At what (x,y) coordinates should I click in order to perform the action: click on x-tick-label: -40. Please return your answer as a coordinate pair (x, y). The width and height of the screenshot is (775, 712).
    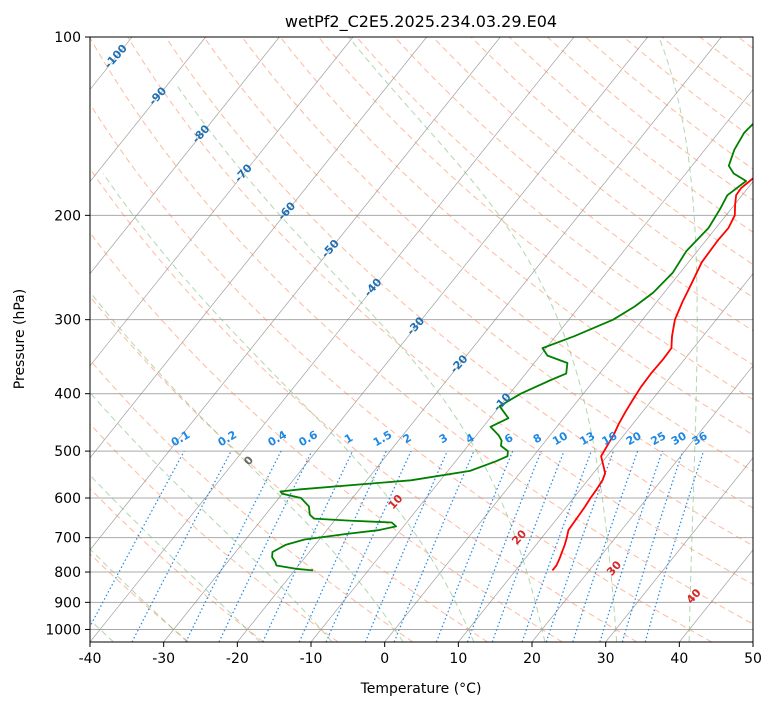
    Looking at the image, I should click on (90, 659).